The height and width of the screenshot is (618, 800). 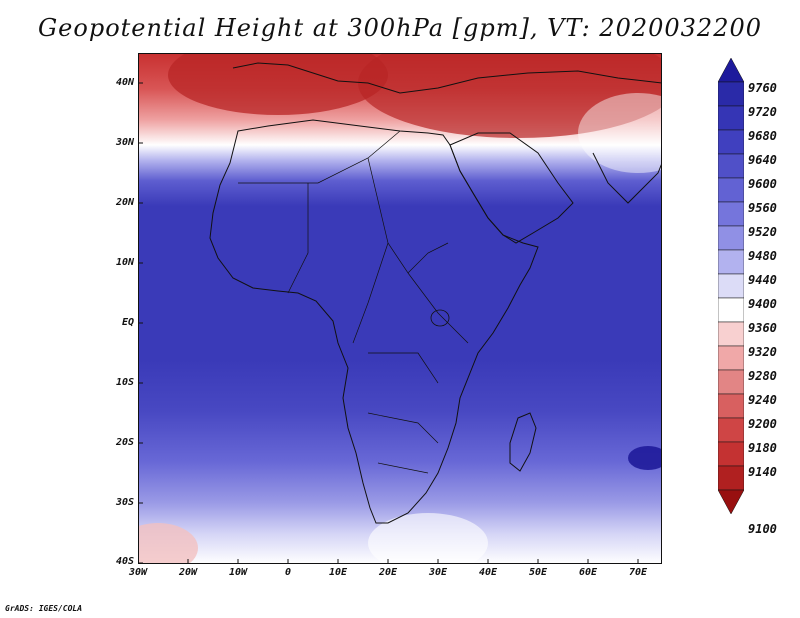 What do you see at coordinates (762, 136) in the screenshot?
I see `colorbar-label-9680: 9680` at bounding box center [762, 136].